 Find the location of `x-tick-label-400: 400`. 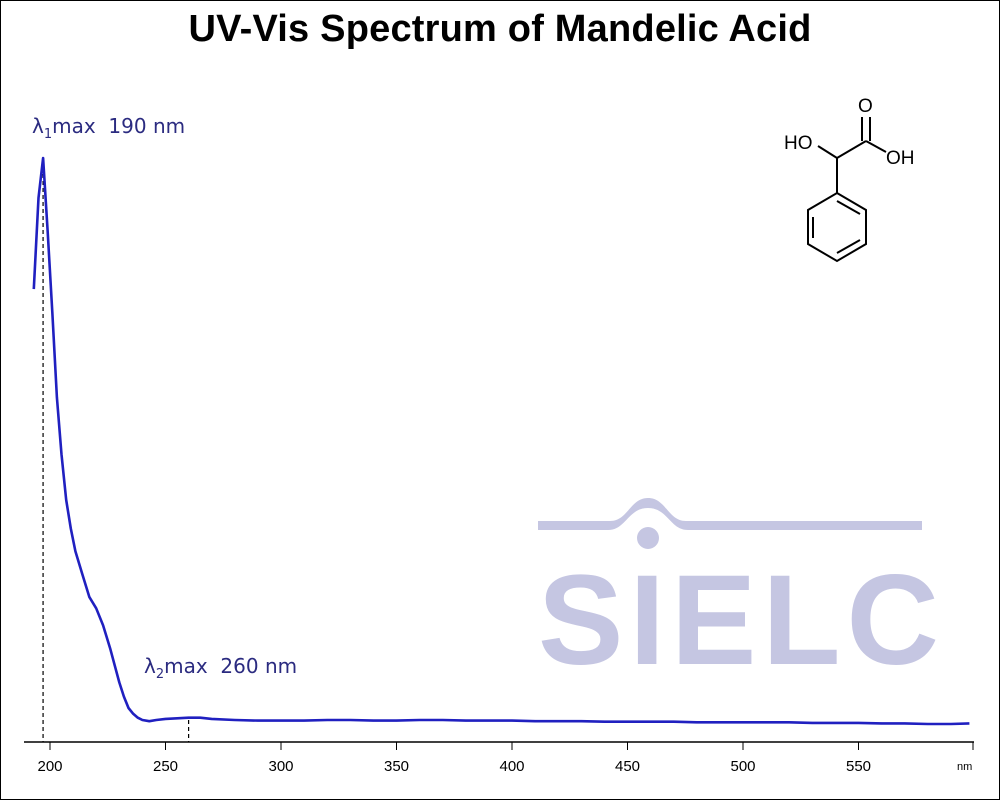

x-tick-label-400: 400 is located at coordinates (511, 766).